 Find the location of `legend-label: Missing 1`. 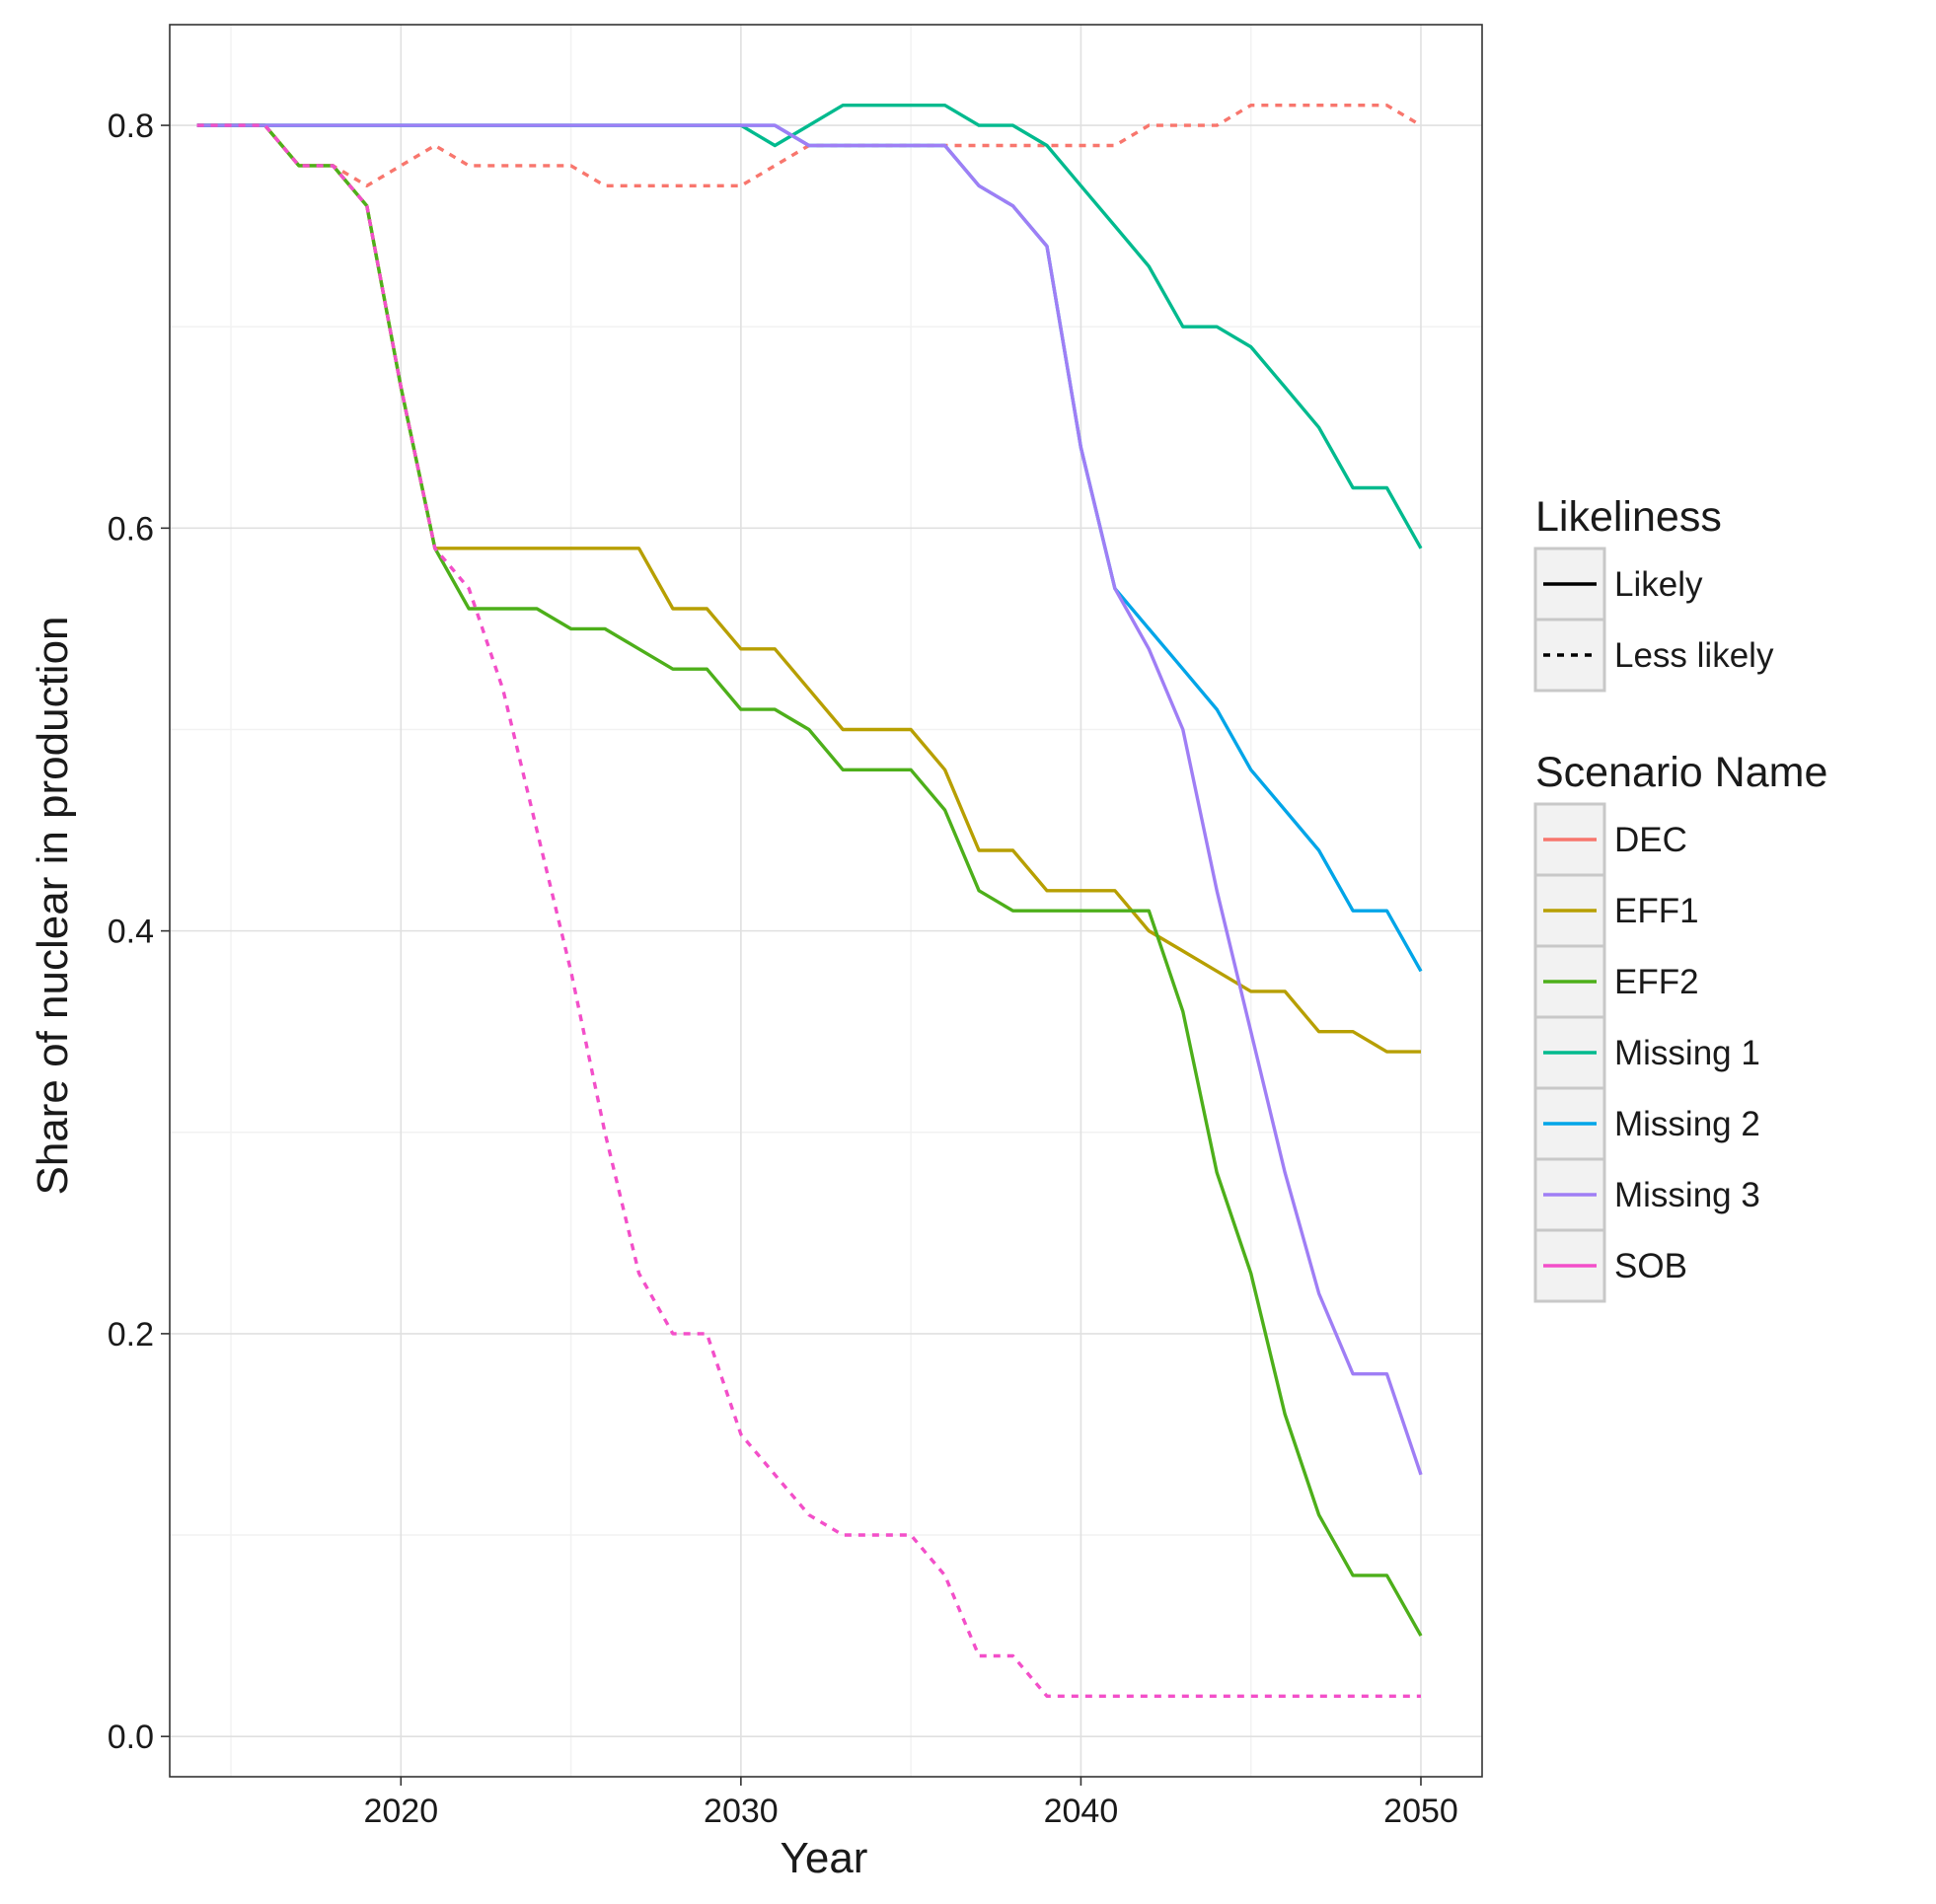

legend-label: Missing 1 is located at coordinates (1687, 1053).